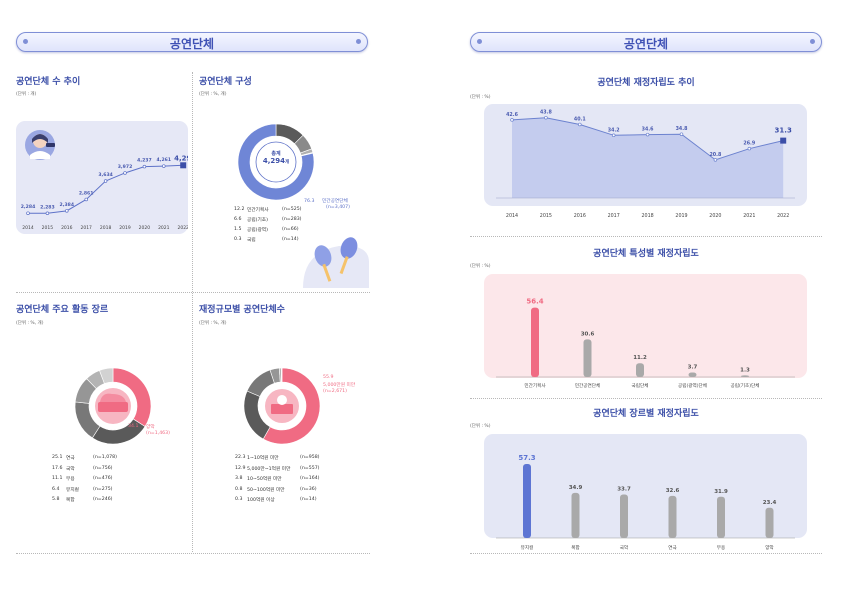 Image resolution: width=841 pixels, height=595 pixels. Describe the element at coordinates (192, 312) in the screenshot. I see `left-column-divider` at that location.